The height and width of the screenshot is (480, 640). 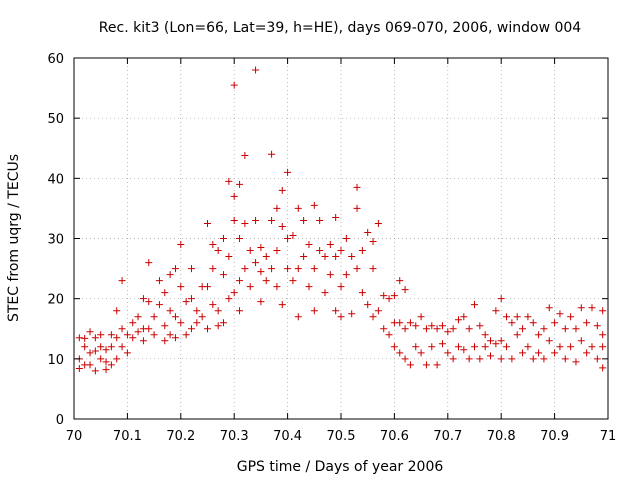 I want to click on y-tick-label: 50, so click(x=55, y=119).